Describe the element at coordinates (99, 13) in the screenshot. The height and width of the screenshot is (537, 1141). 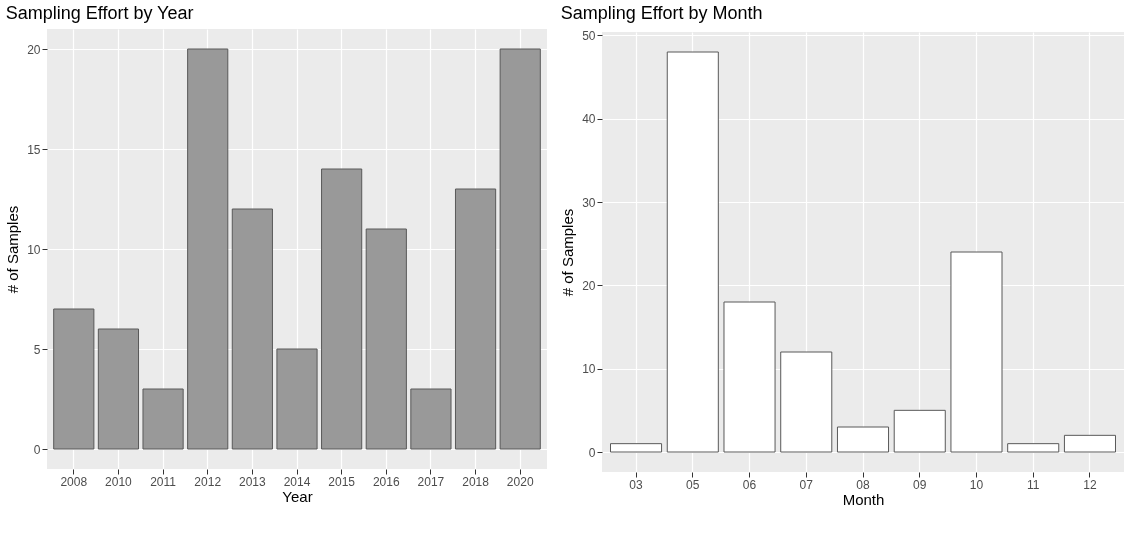
I see `chart-title: Sampling Effort by Year` at that location.